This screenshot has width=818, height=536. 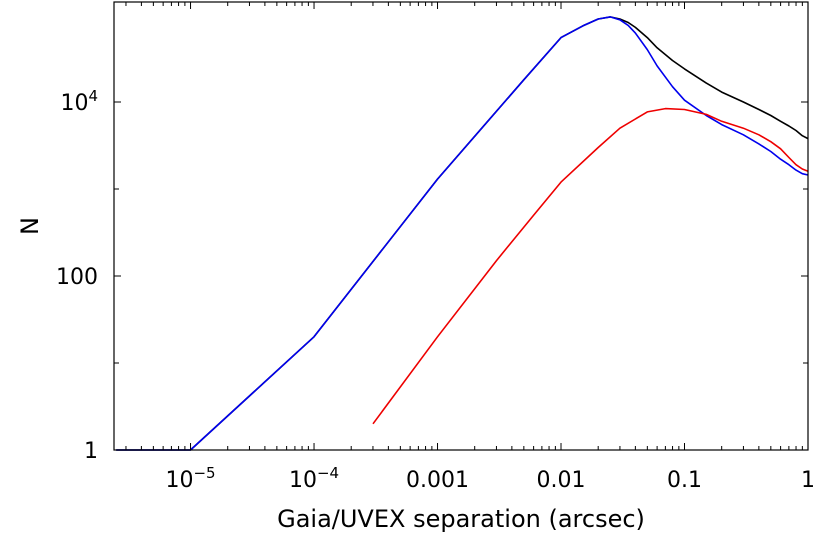 What do you see at coordinates (74, 103) in the screenshot?
I see `y-tick-base: 10` at bounding box center [74, 103].